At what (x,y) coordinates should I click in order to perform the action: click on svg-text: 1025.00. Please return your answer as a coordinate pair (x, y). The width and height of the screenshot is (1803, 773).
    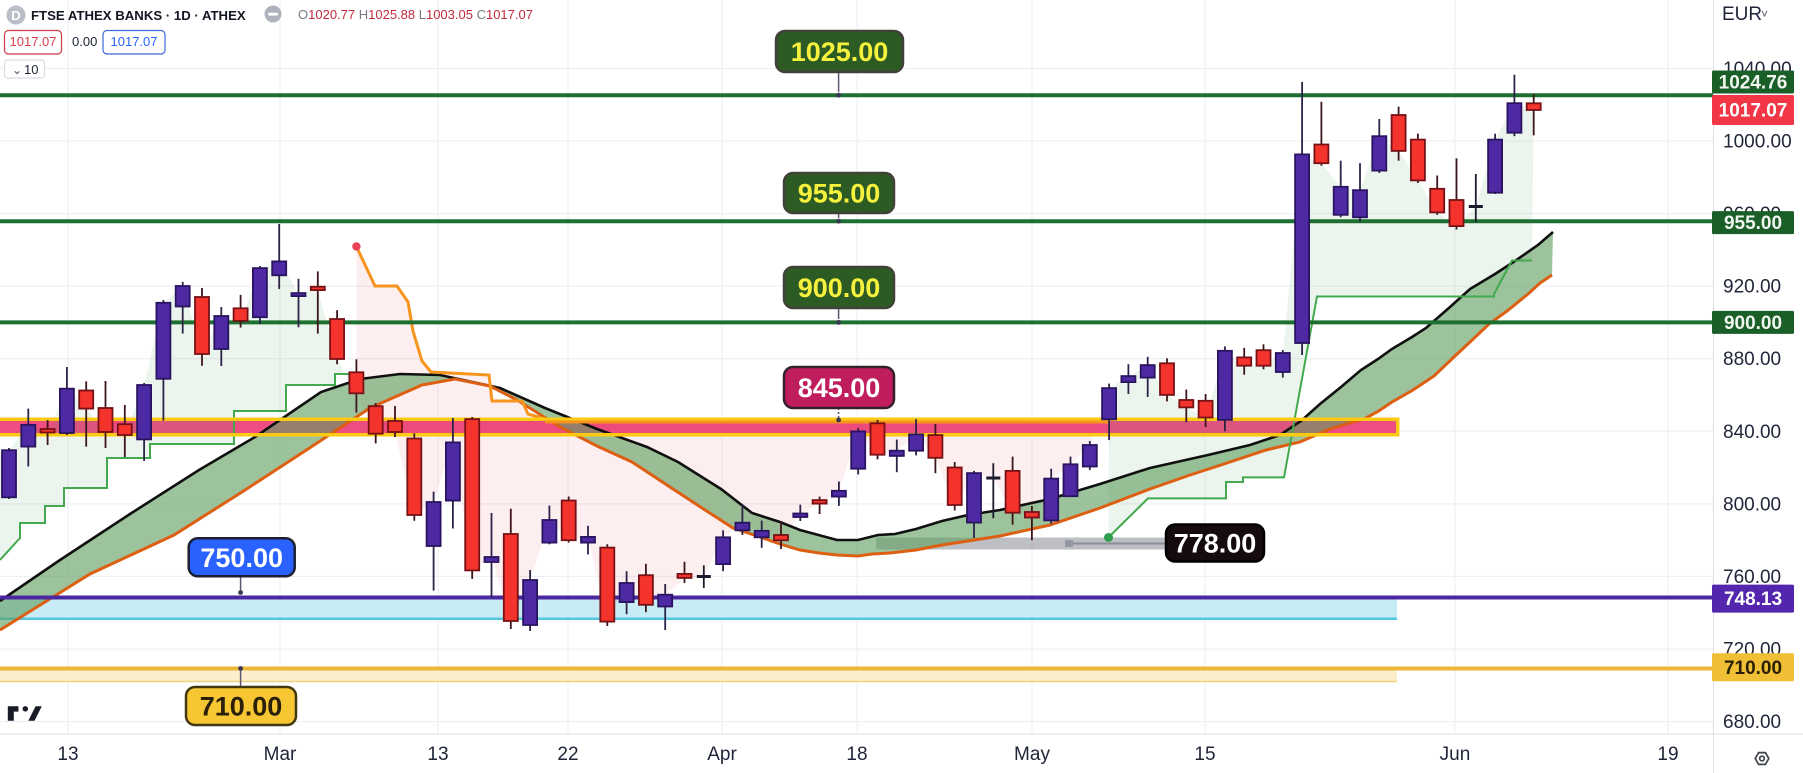
    Looking at the image, I should click on (840, 52).